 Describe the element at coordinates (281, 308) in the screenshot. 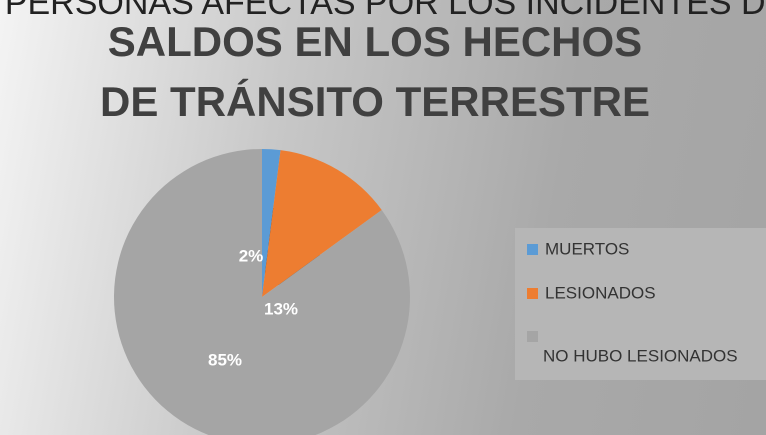

I see `data-label: 13%` at that location.